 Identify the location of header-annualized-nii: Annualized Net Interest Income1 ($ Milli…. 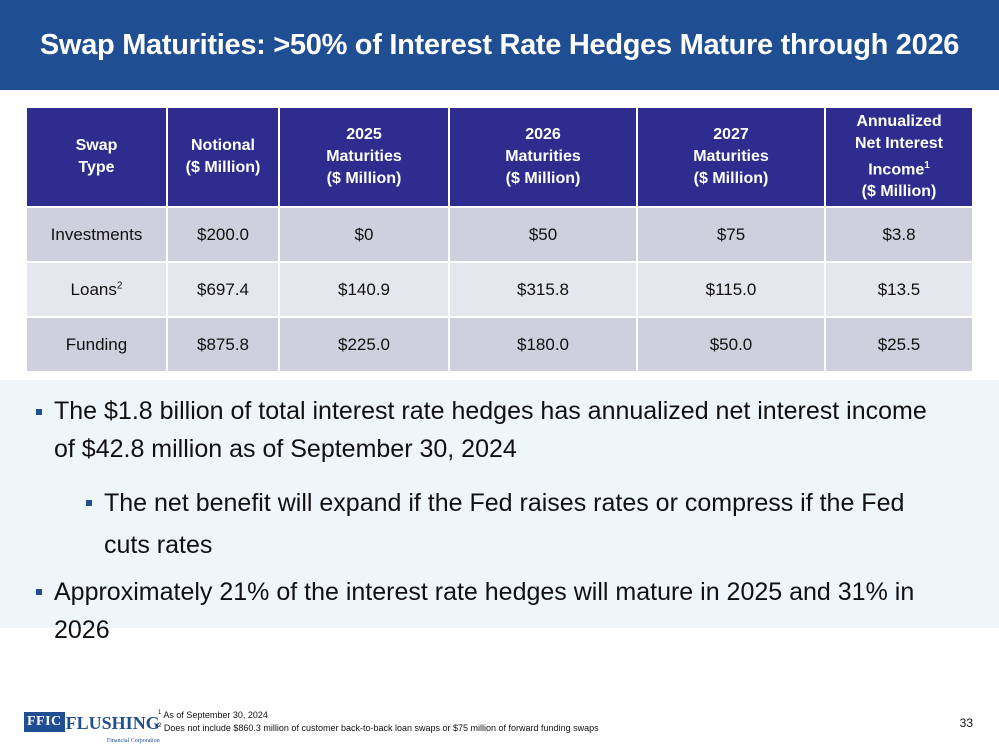
(898, 157).